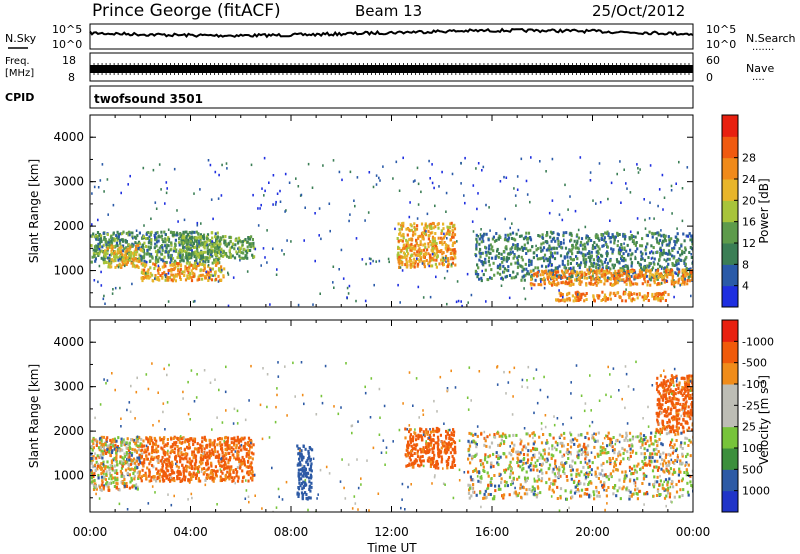 The height and width of the screenshot is (554, 800). What do you see at coordinates (388, 11) in the screenshot?
I see `beam-label: Beam 13` at bounding box center [388, 11].